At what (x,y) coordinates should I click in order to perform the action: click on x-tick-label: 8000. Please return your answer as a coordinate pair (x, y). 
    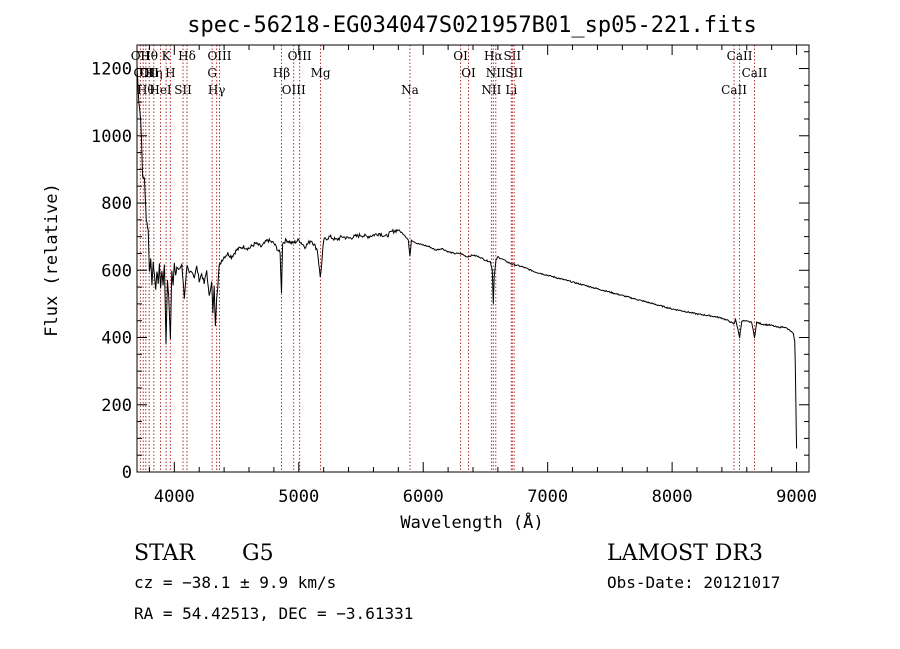
    Looking at the image, I should click on (672, 497).